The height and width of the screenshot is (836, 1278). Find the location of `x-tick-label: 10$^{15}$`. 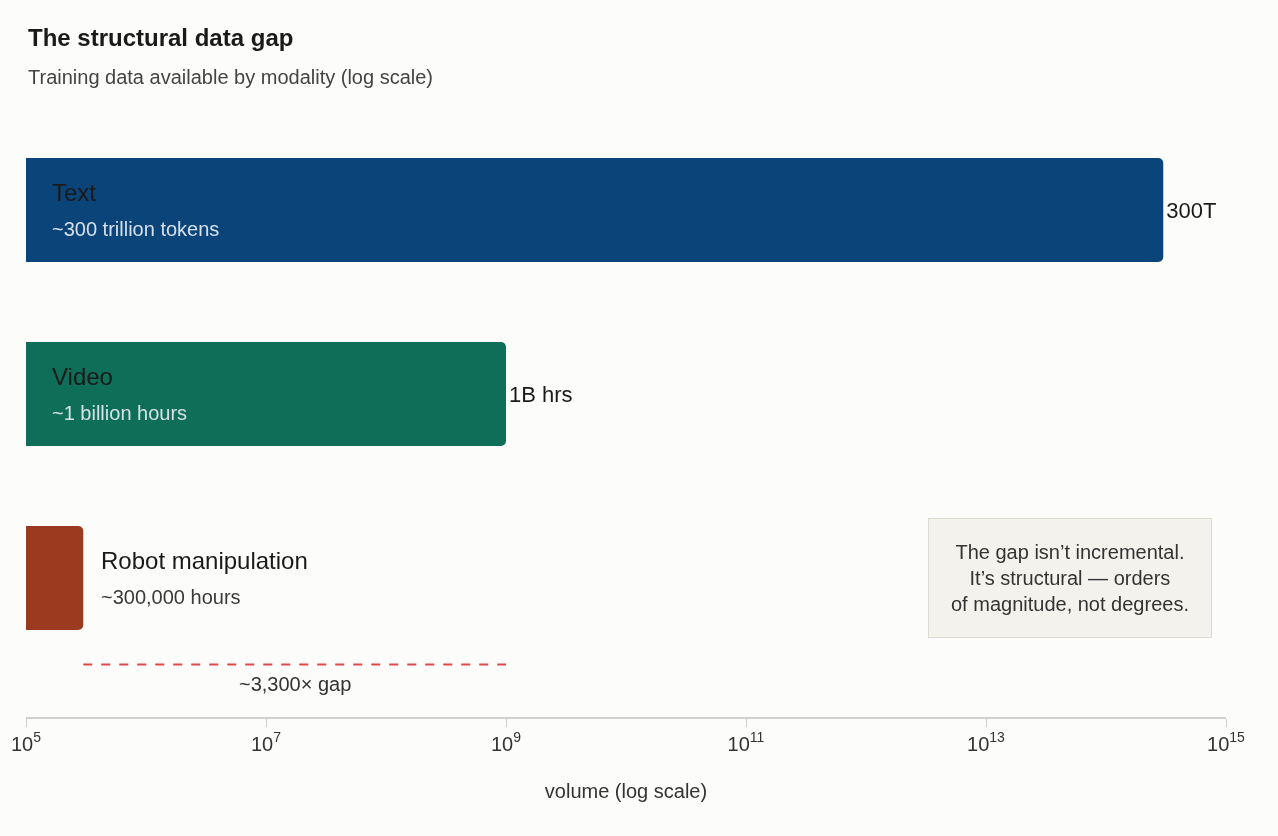

x-tick-label: 10$^{15}$ is located at coordinates (1226, 742).